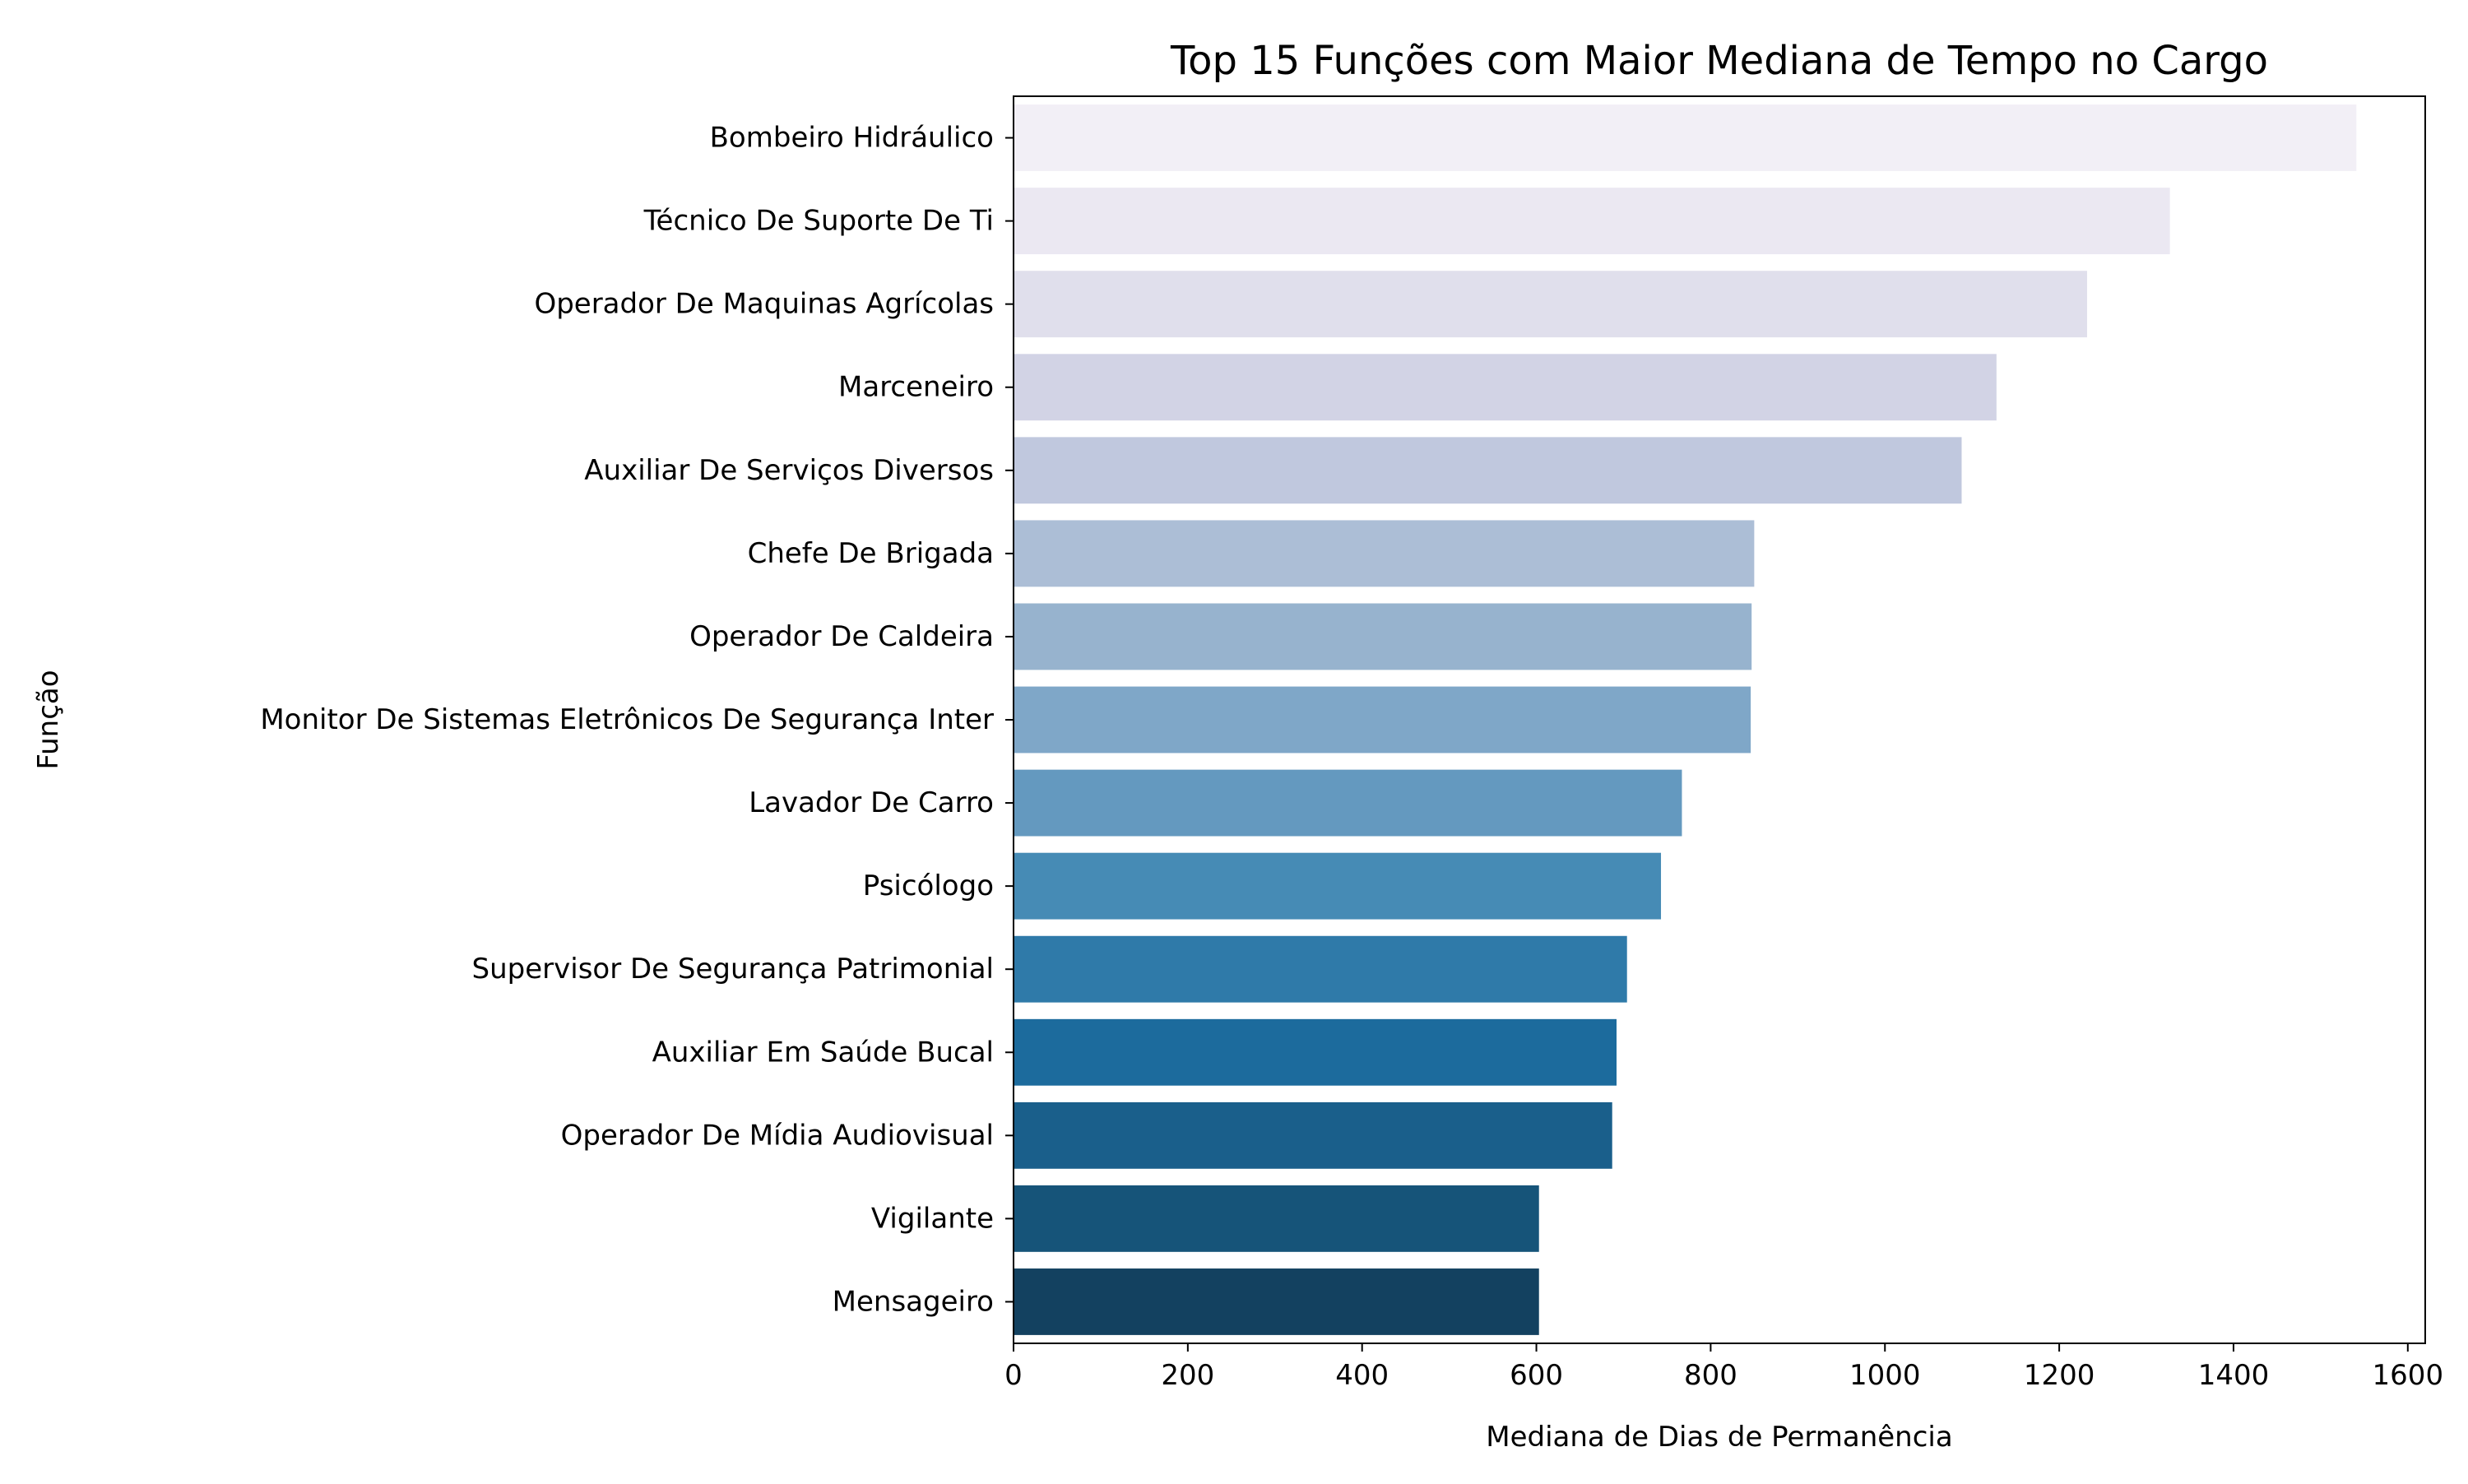 Image resolution: width=2468 pixels, height=1484 pixels. Describe the element at coordinates (48, 719) in the screenshot. I see `y-axis-title: Função` at that location.